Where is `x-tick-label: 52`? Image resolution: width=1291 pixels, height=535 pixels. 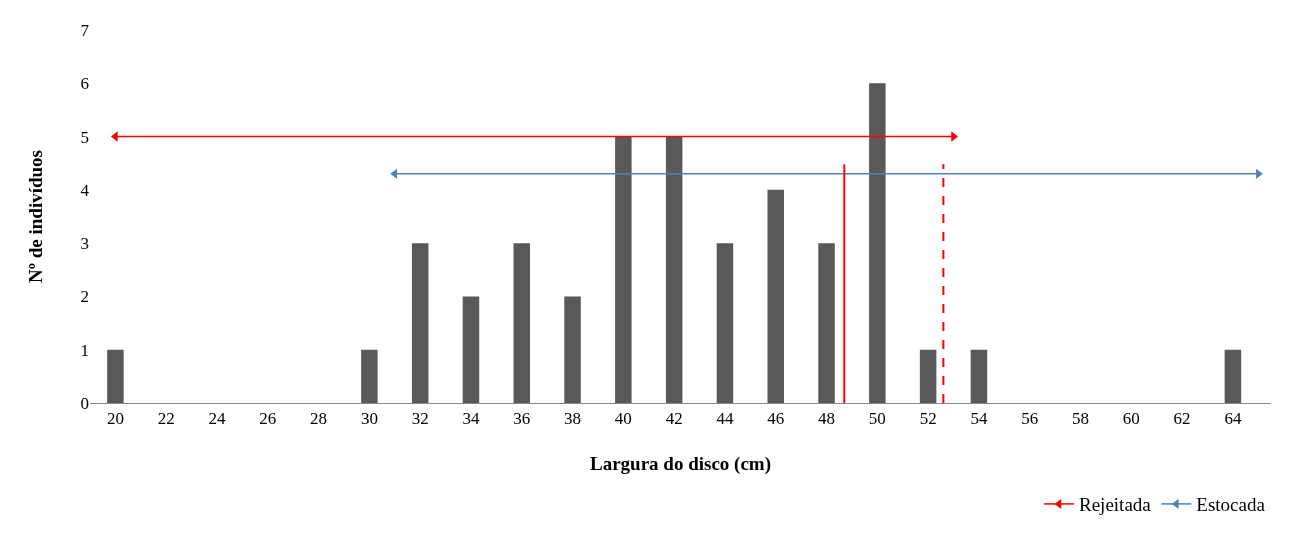 x-tick-label: 52 is located at coordinates (928, 419).